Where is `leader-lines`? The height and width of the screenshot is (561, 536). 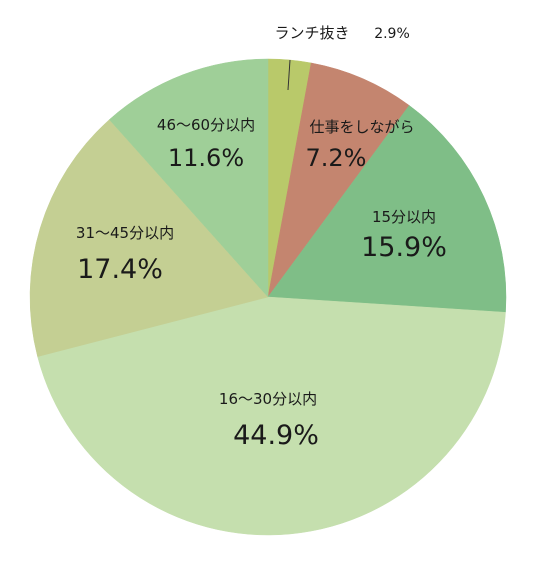 leader-lines is located at coordinates (289, 75).